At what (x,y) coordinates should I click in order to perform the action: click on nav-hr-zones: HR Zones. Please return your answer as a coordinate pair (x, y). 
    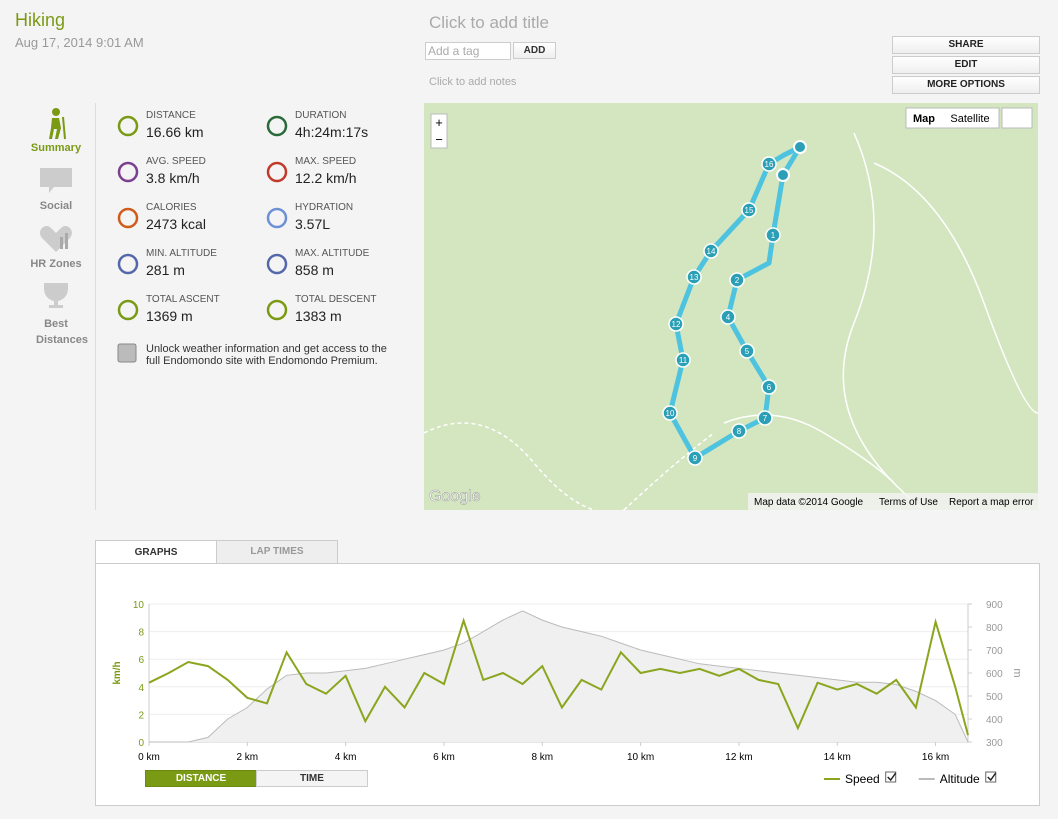
    Looking at the image, I should click on (56, 264).